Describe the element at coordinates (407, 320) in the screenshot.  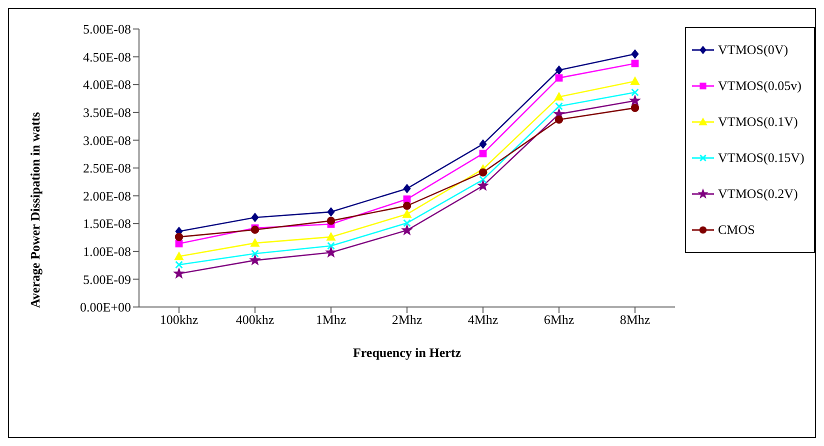
I see `x-tick-label: 2Mhz` at that location.